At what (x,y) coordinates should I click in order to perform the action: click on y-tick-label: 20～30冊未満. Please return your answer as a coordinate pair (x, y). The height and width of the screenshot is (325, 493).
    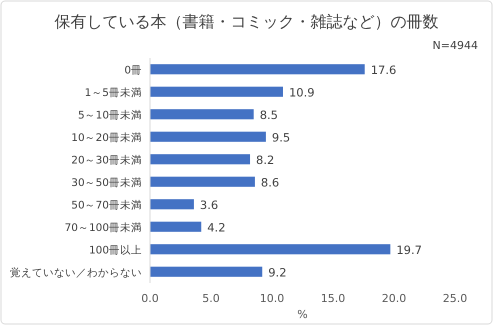
    Looking at the image, I should click on (106, 159).